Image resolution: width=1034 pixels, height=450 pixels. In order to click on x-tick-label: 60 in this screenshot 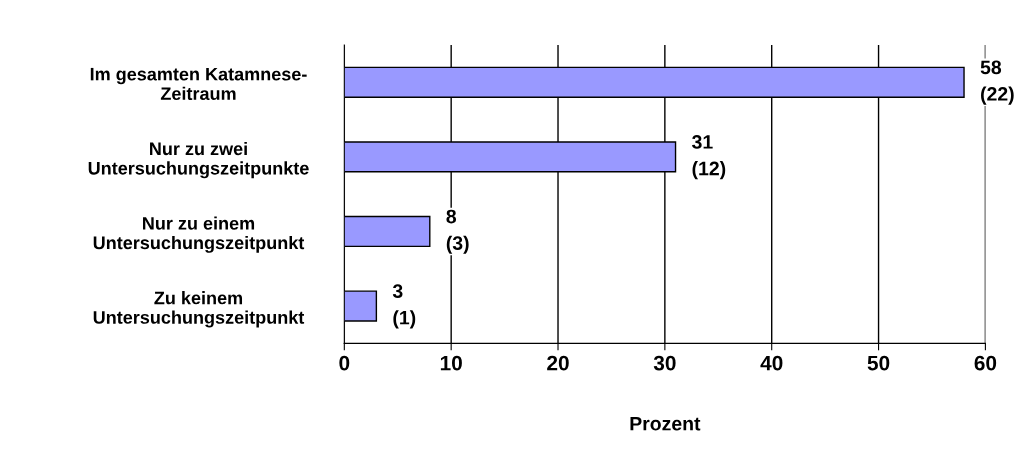, I will do `click(985, 363)`.